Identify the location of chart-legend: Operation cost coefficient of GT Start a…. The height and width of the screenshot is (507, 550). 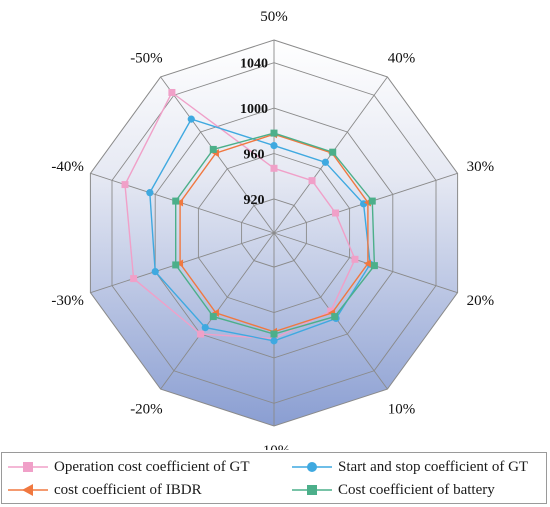
(274, 478).